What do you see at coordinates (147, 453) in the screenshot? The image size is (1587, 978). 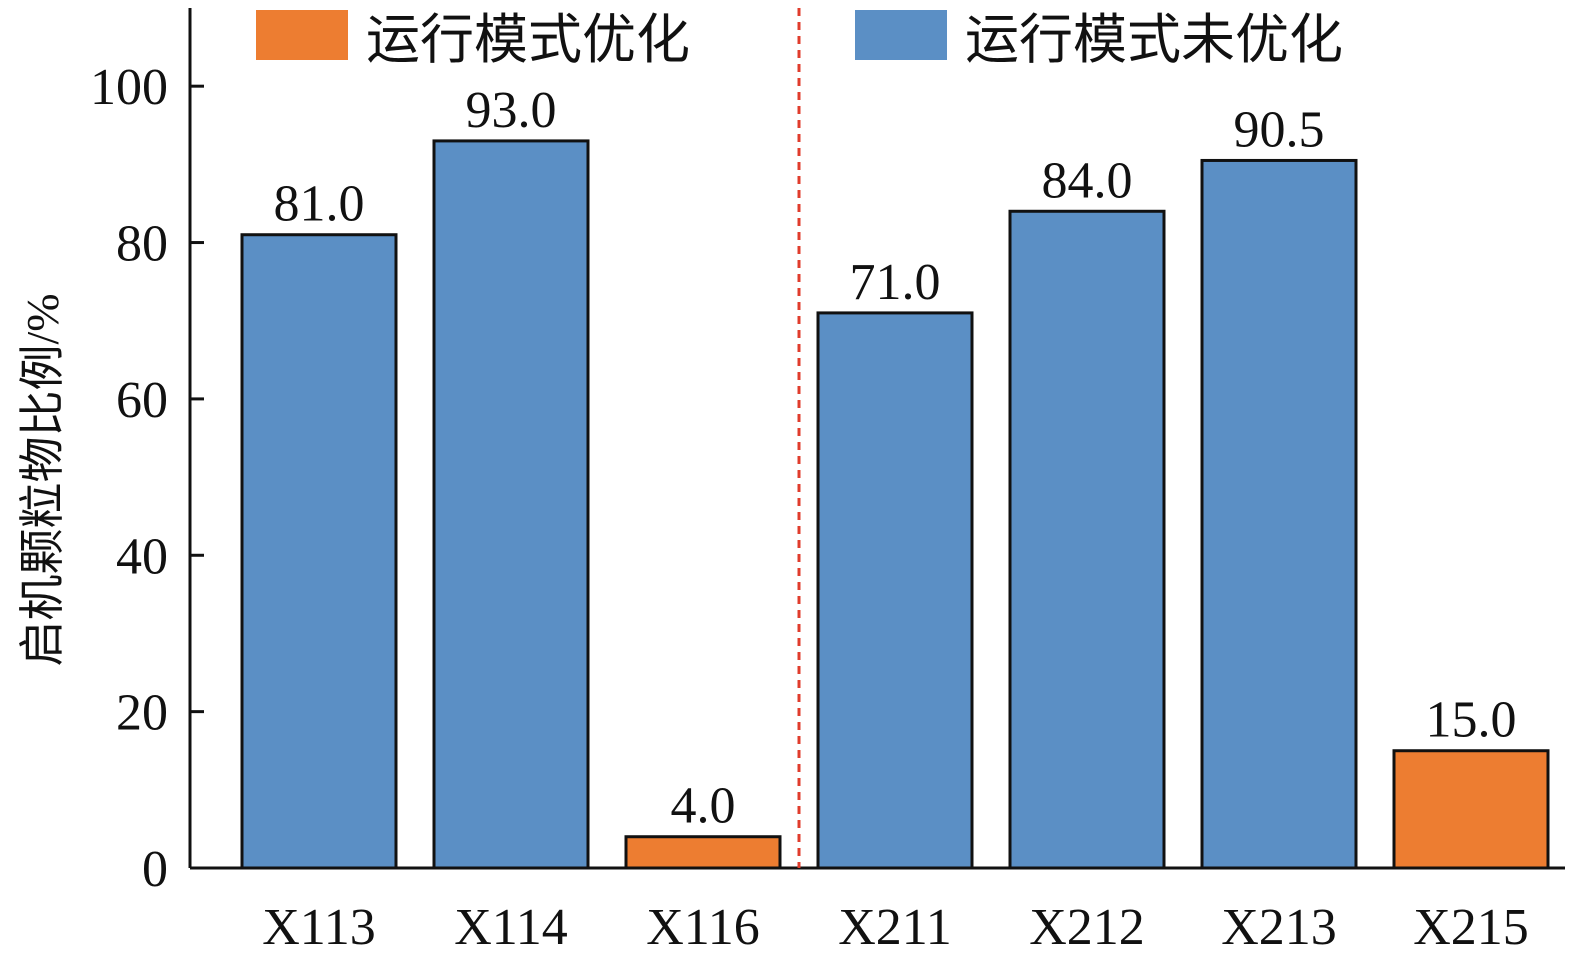 I see `y-axis: 0 20 40 60 80 100` at bounding box center [147, 453].